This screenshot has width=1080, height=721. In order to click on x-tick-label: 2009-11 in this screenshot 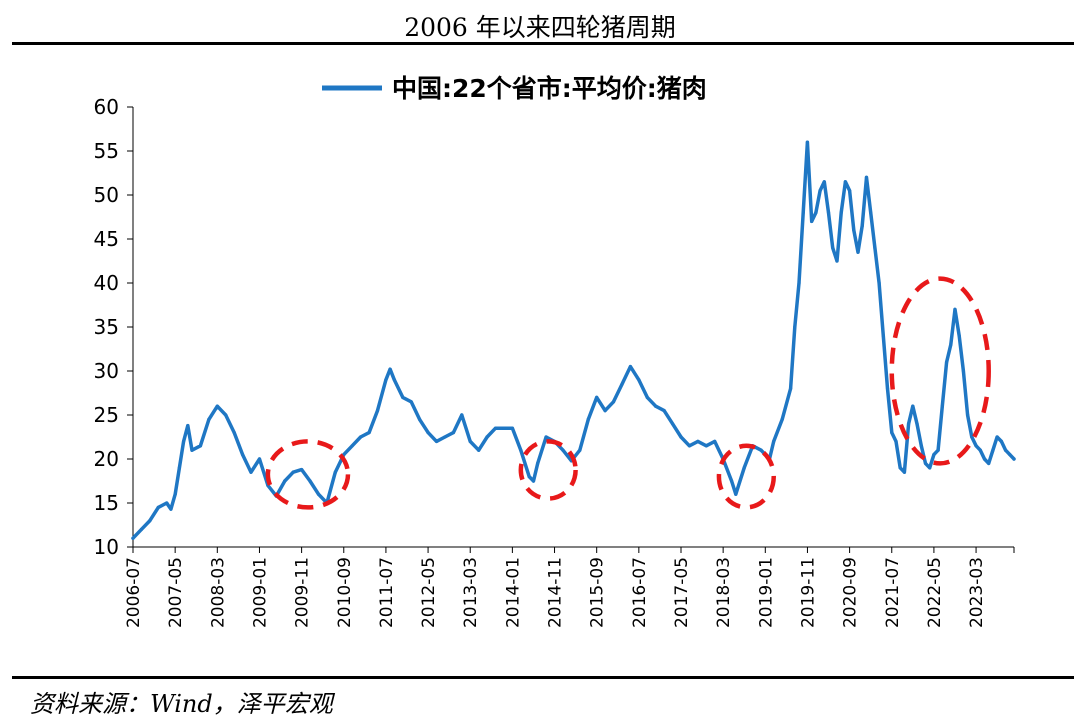, I will do `click(303, 592)`.